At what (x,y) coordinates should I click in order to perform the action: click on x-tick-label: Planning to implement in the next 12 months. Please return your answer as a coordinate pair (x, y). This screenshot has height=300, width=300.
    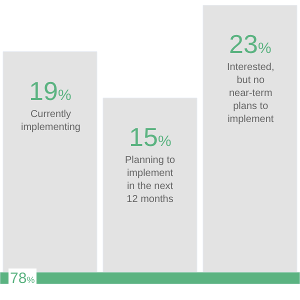
    Looking at the image, I should click on (150, 180).